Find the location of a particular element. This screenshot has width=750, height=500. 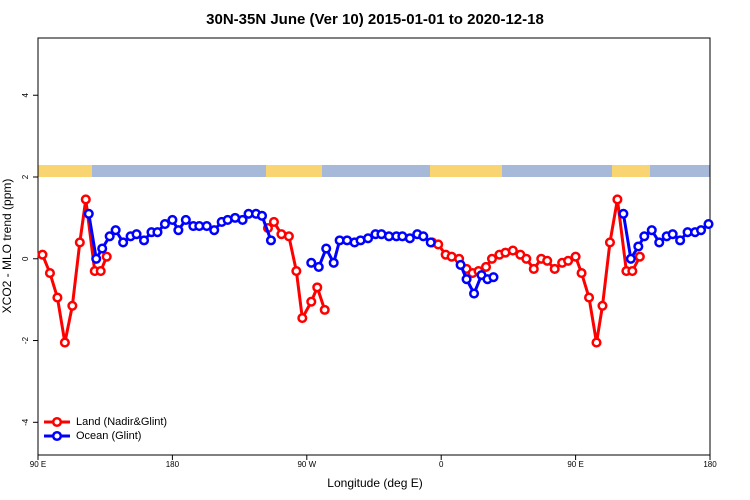

x-axis-label: Longitude (deg E) is located at coordinates (374, 483).